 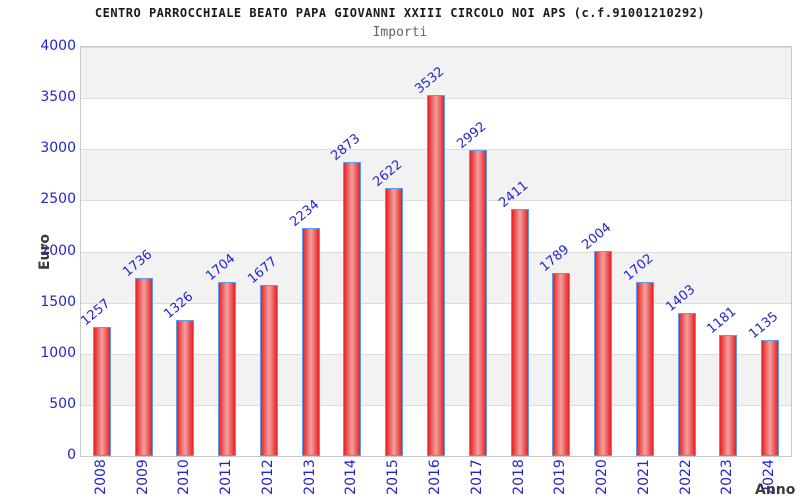 I want to click on y-tick-label: 3500, so click(x=58, y=97).